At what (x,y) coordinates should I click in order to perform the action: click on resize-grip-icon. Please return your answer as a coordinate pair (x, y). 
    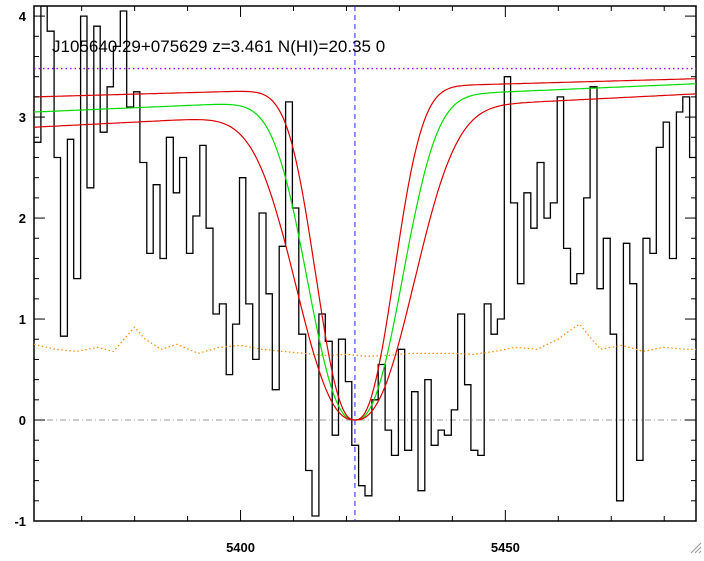
    Looking at the image, I should click on (695, 547).